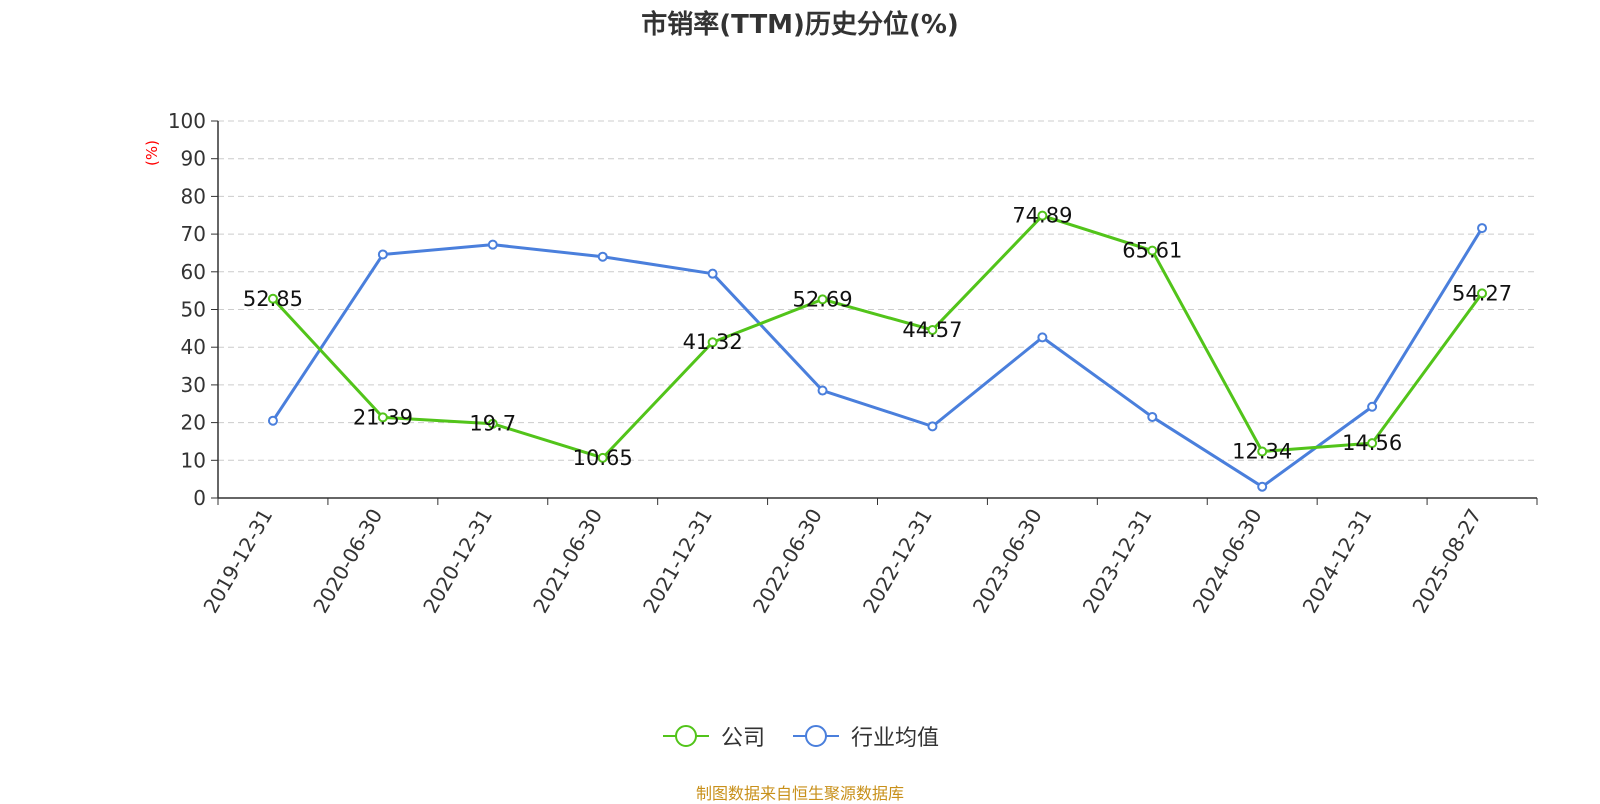  I want to click on legend: 公司 行业均值, so click(800, 736).